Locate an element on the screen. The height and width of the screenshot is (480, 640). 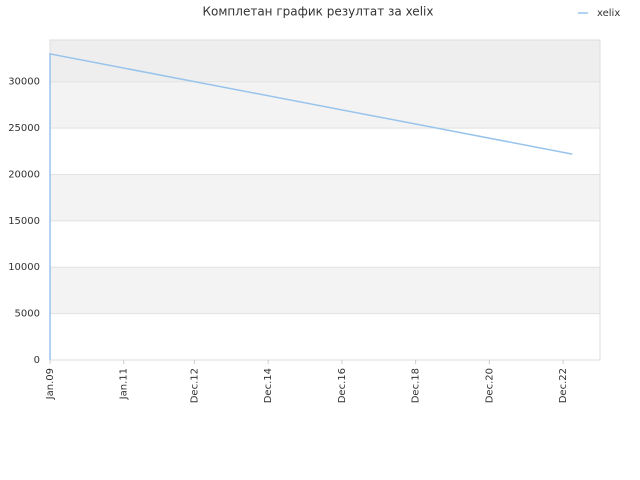
y-tick-label: 20000 is located at coordinates (24, 174).